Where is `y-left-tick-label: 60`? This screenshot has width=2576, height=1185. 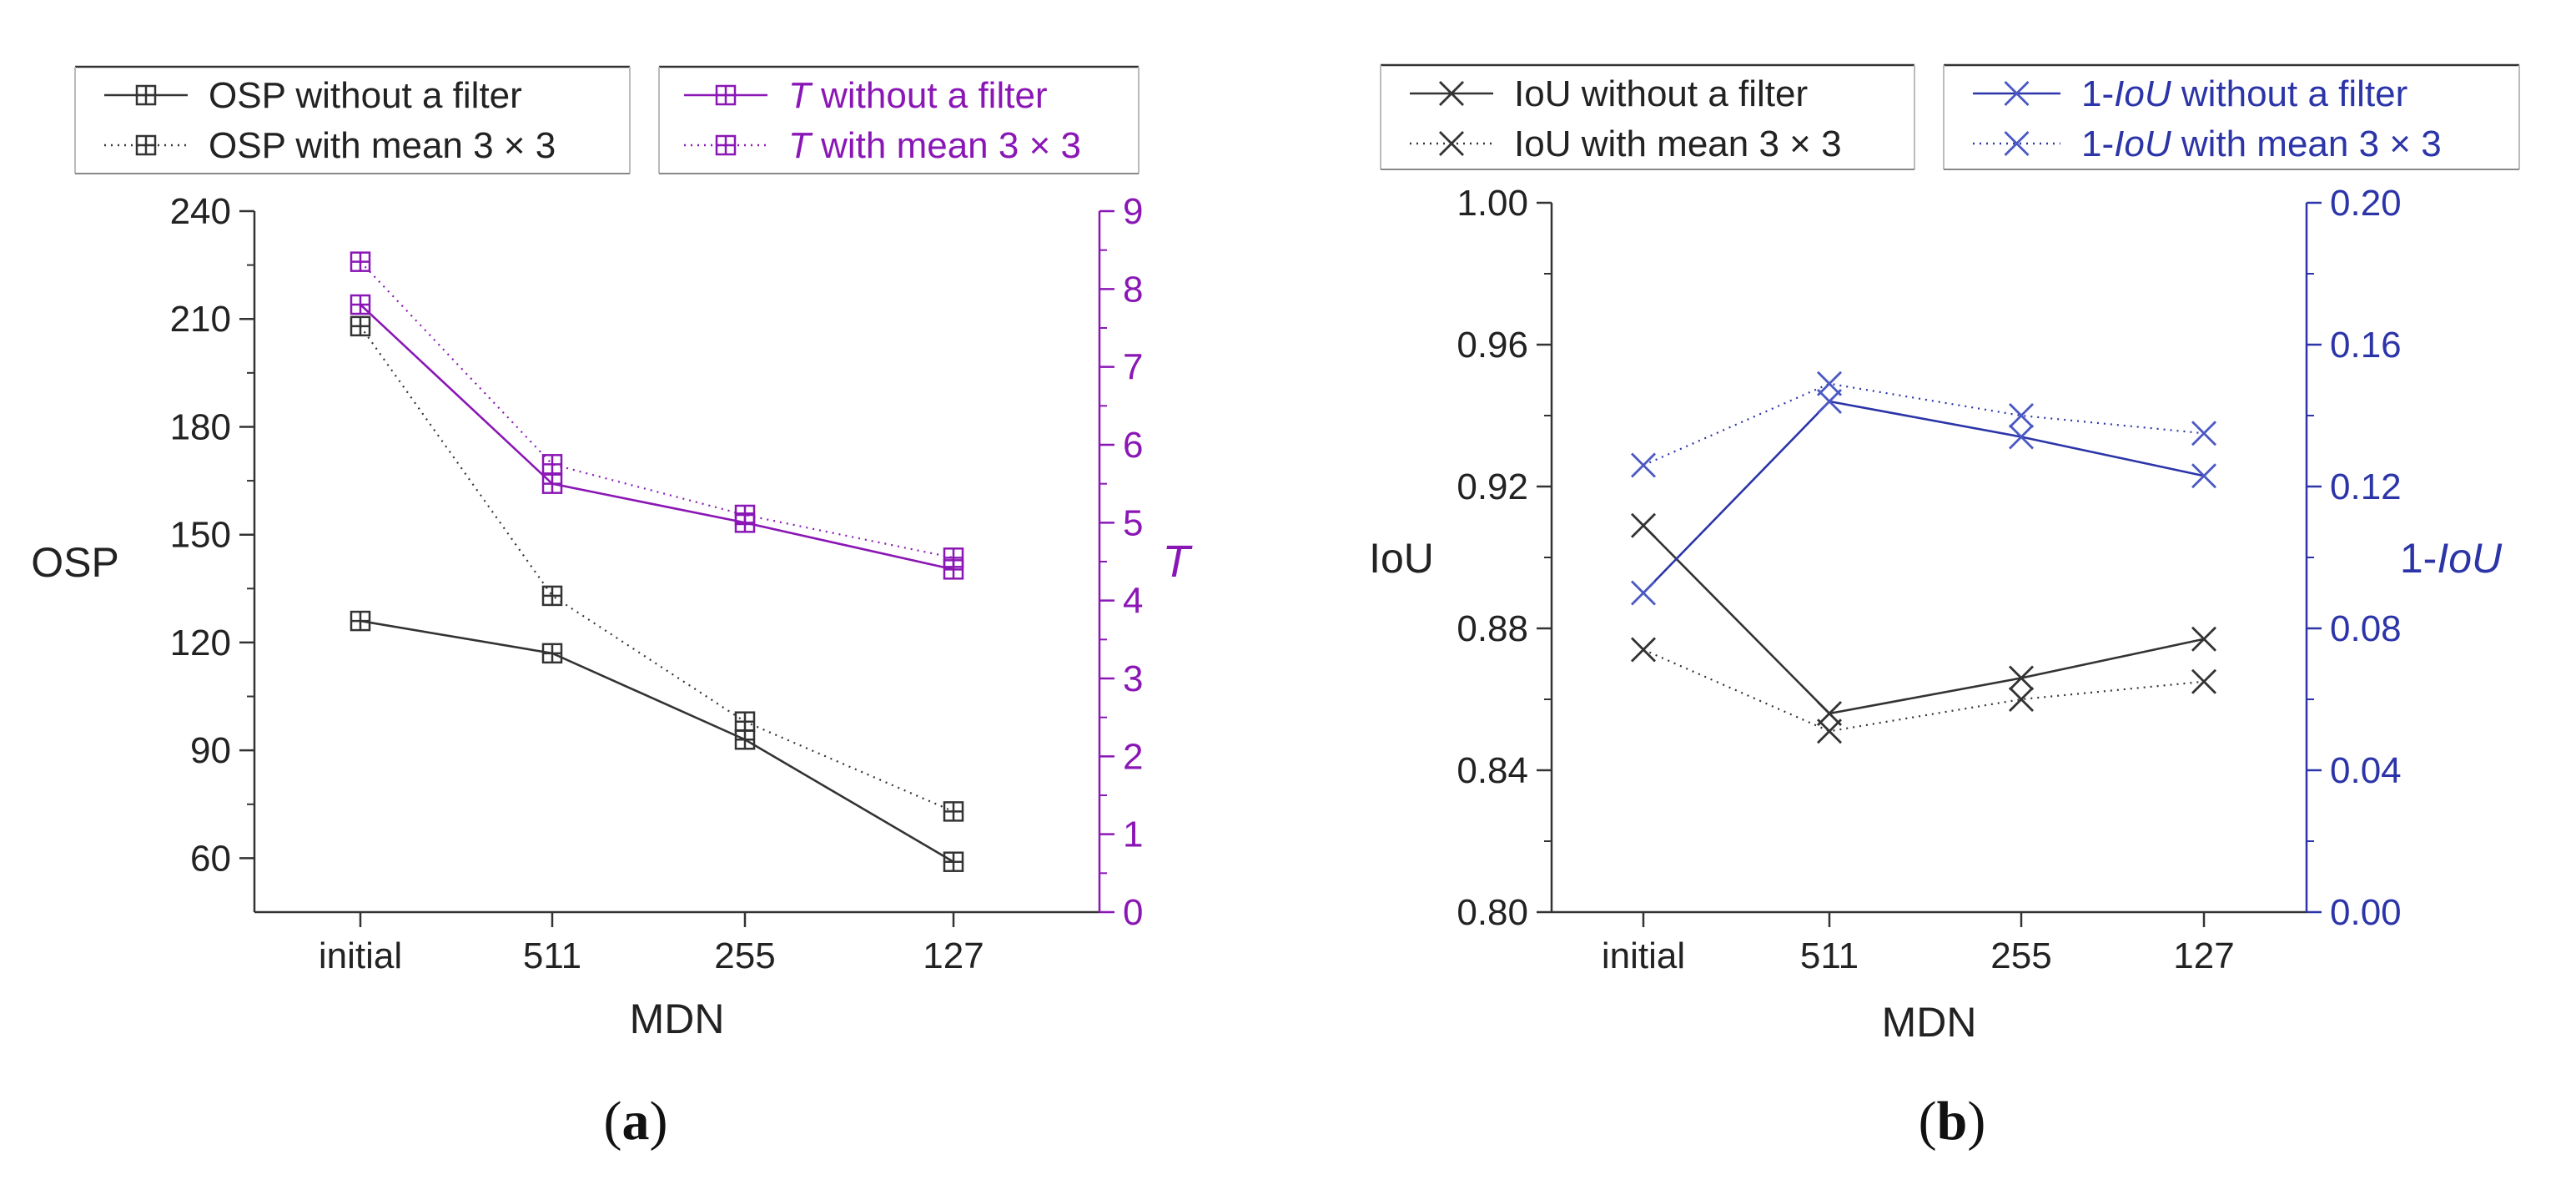
y-left-tick-label: 60 is located at coordinates (210, 859).